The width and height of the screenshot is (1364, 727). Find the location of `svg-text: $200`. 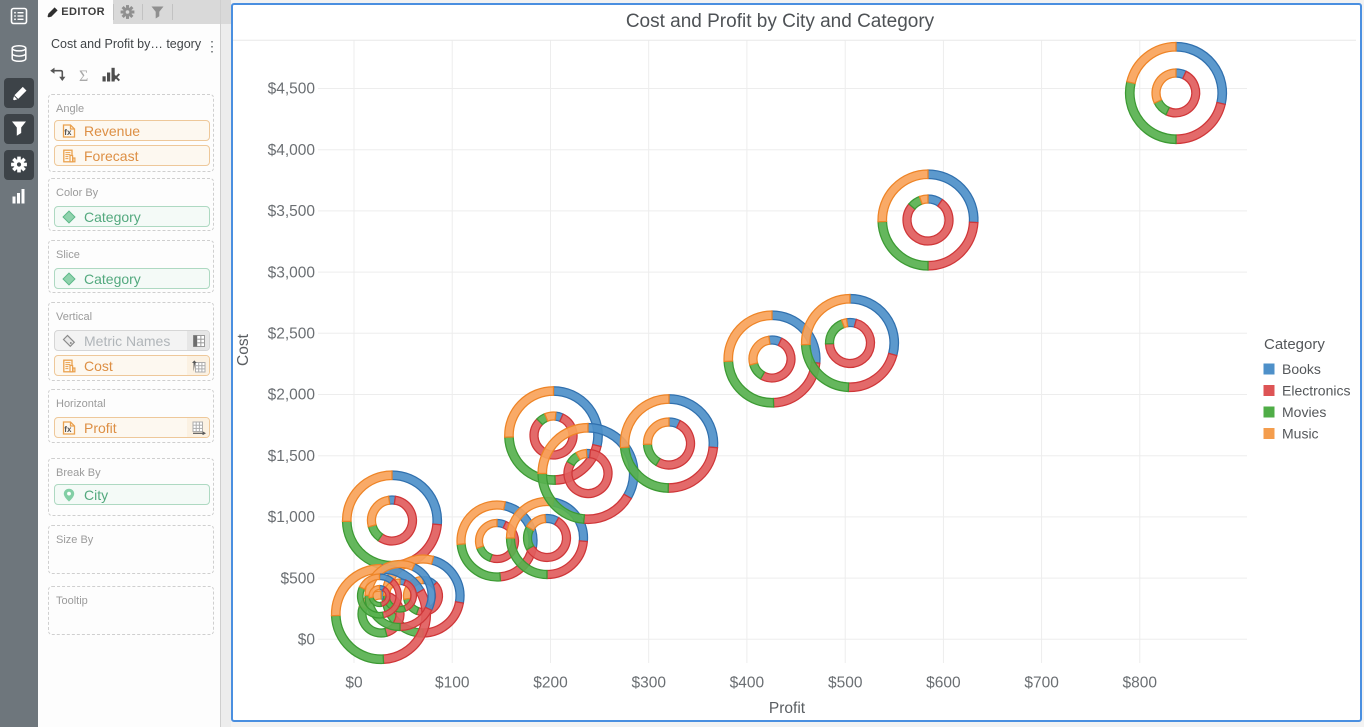

svg-text: $200 is located at coordinates (550, 683).